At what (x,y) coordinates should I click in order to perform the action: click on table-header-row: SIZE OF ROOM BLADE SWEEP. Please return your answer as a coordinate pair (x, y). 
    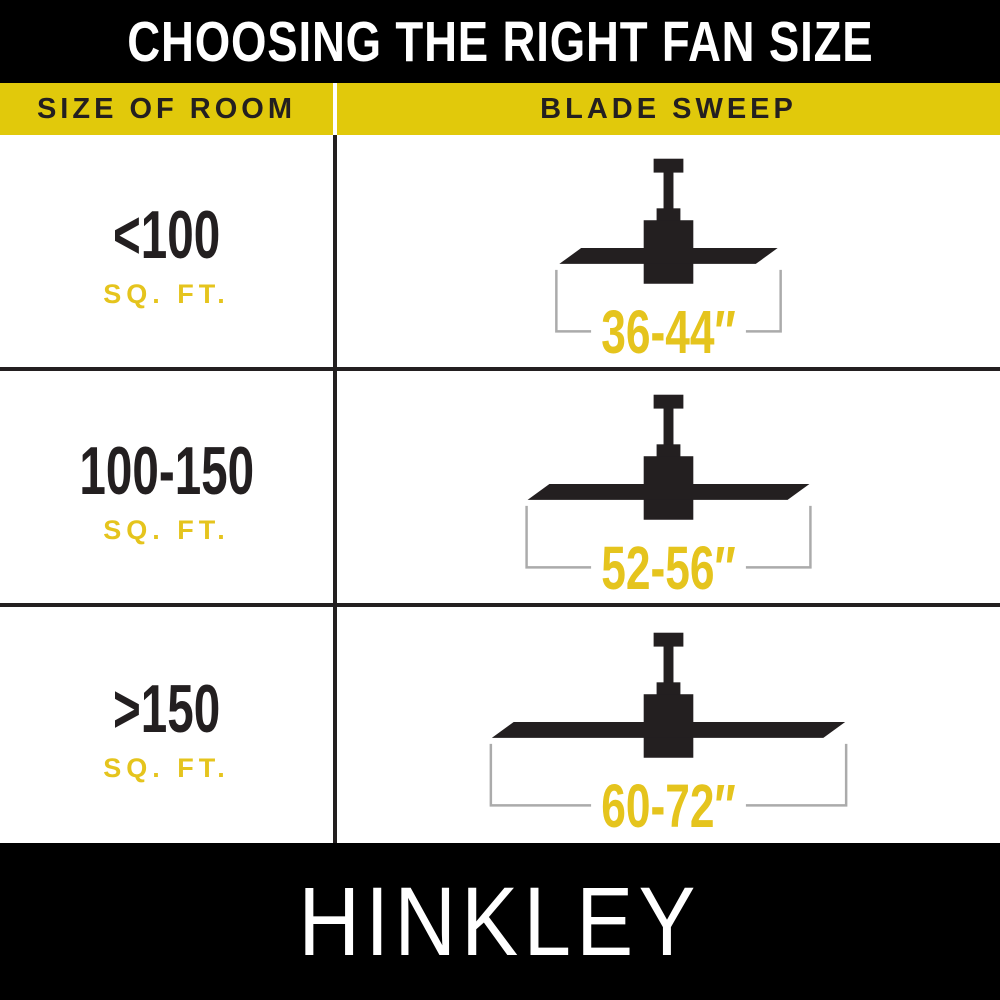
    Looking at the image, I should click on (500, 109).